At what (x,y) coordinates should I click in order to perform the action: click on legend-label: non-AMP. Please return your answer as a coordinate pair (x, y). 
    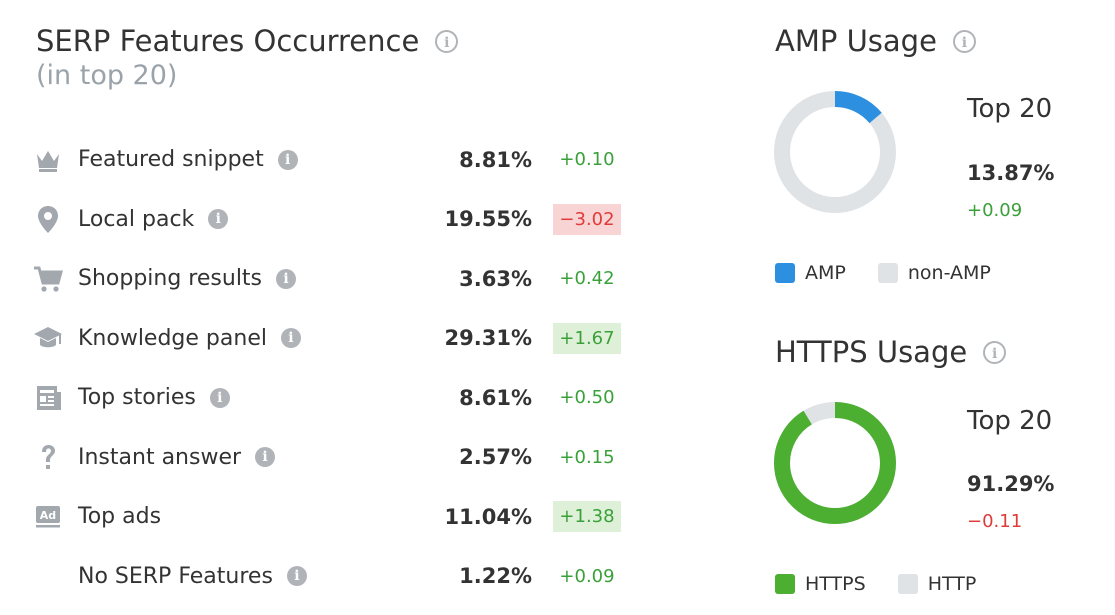
    Looking at the image, I should click on (949, 273).